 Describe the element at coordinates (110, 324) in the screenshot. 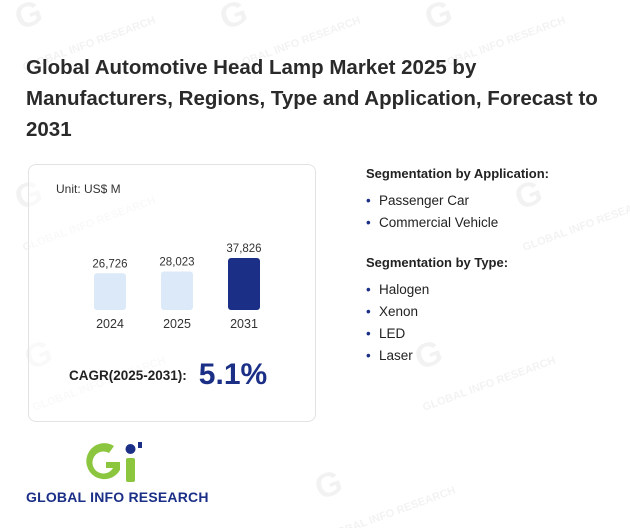

I see `x-tick-2024: 2024` at that location.